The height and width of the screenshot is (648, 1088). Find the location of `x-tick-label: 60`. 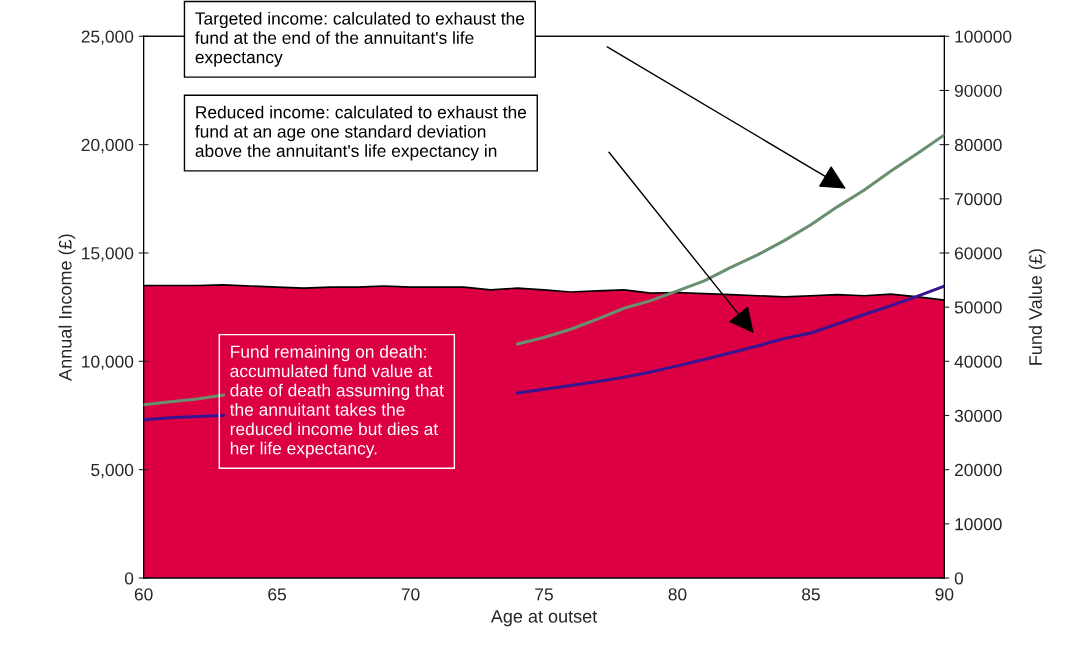

x-tick-label: 60 is located at coordinates (143, 594).